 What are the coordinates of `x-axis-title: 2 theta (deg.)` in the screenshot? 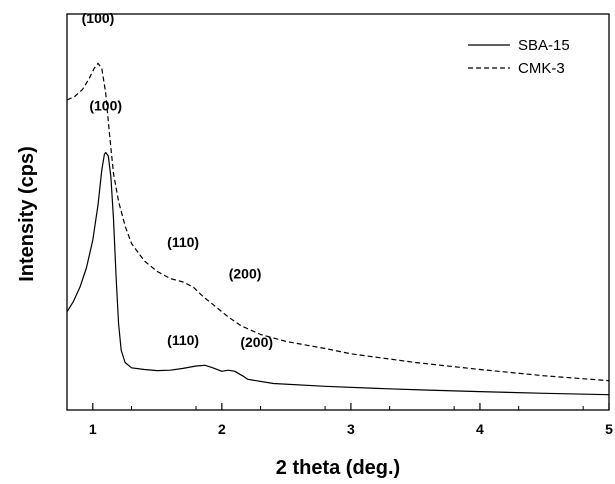 It's located at (338, 468).